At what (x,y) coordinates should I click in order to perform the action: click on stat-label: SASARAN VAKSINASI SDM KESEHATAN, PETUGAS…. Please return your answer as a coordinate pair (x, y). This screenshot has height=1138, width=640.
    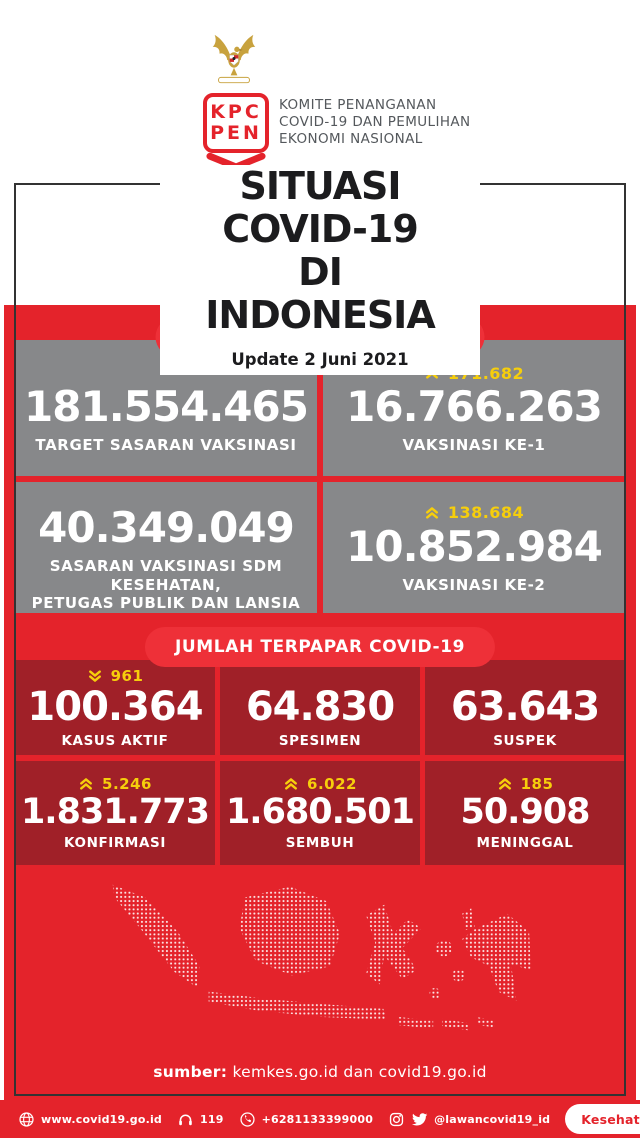
    Looking at the image, I should click on (166, 584).